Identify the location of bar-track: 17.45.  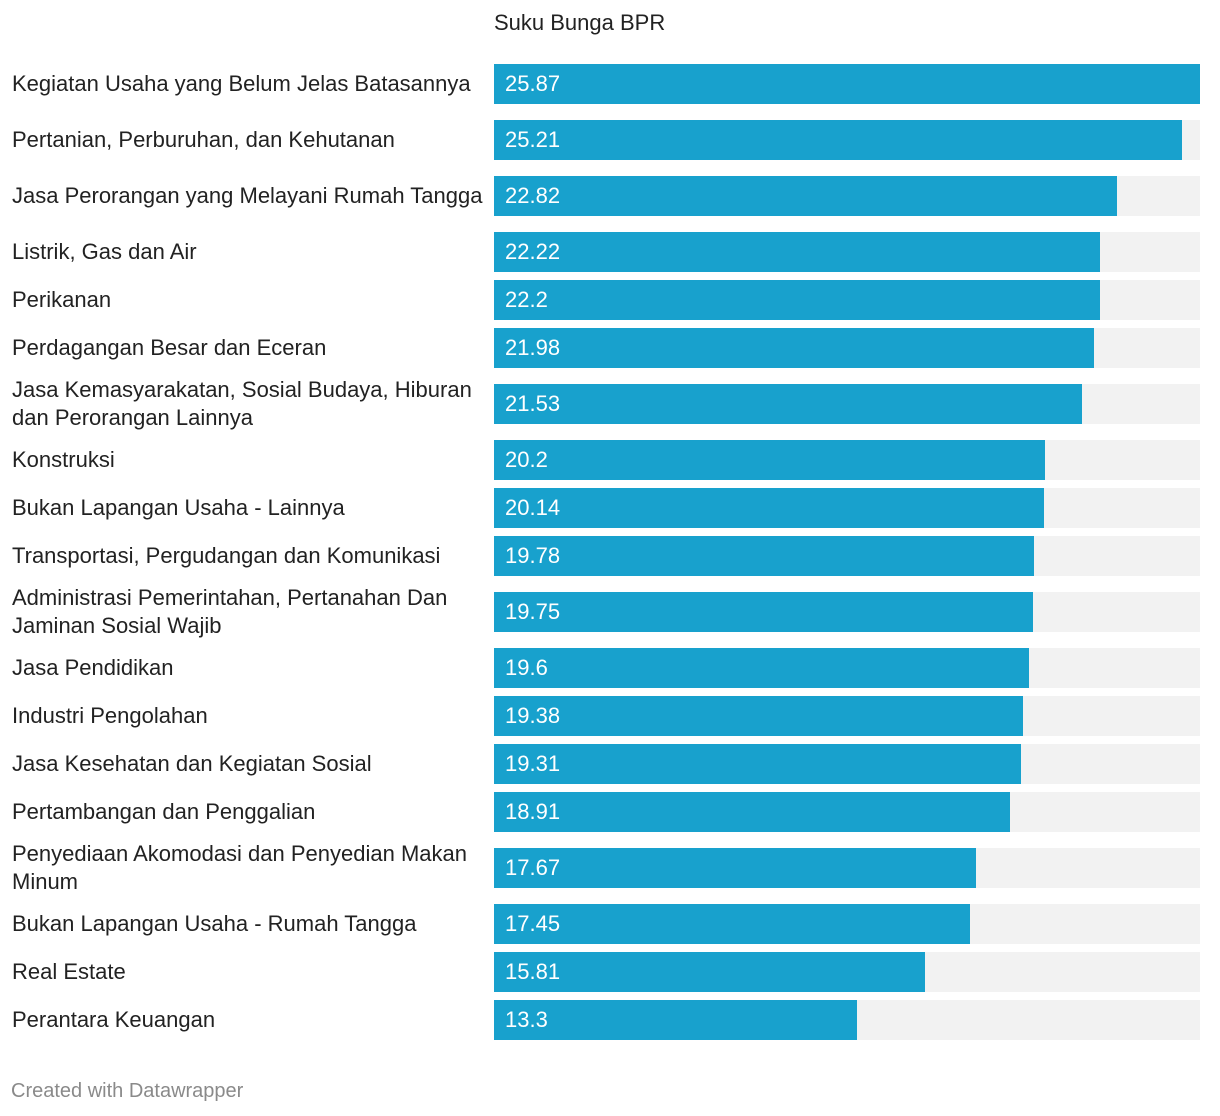
(847, 924).